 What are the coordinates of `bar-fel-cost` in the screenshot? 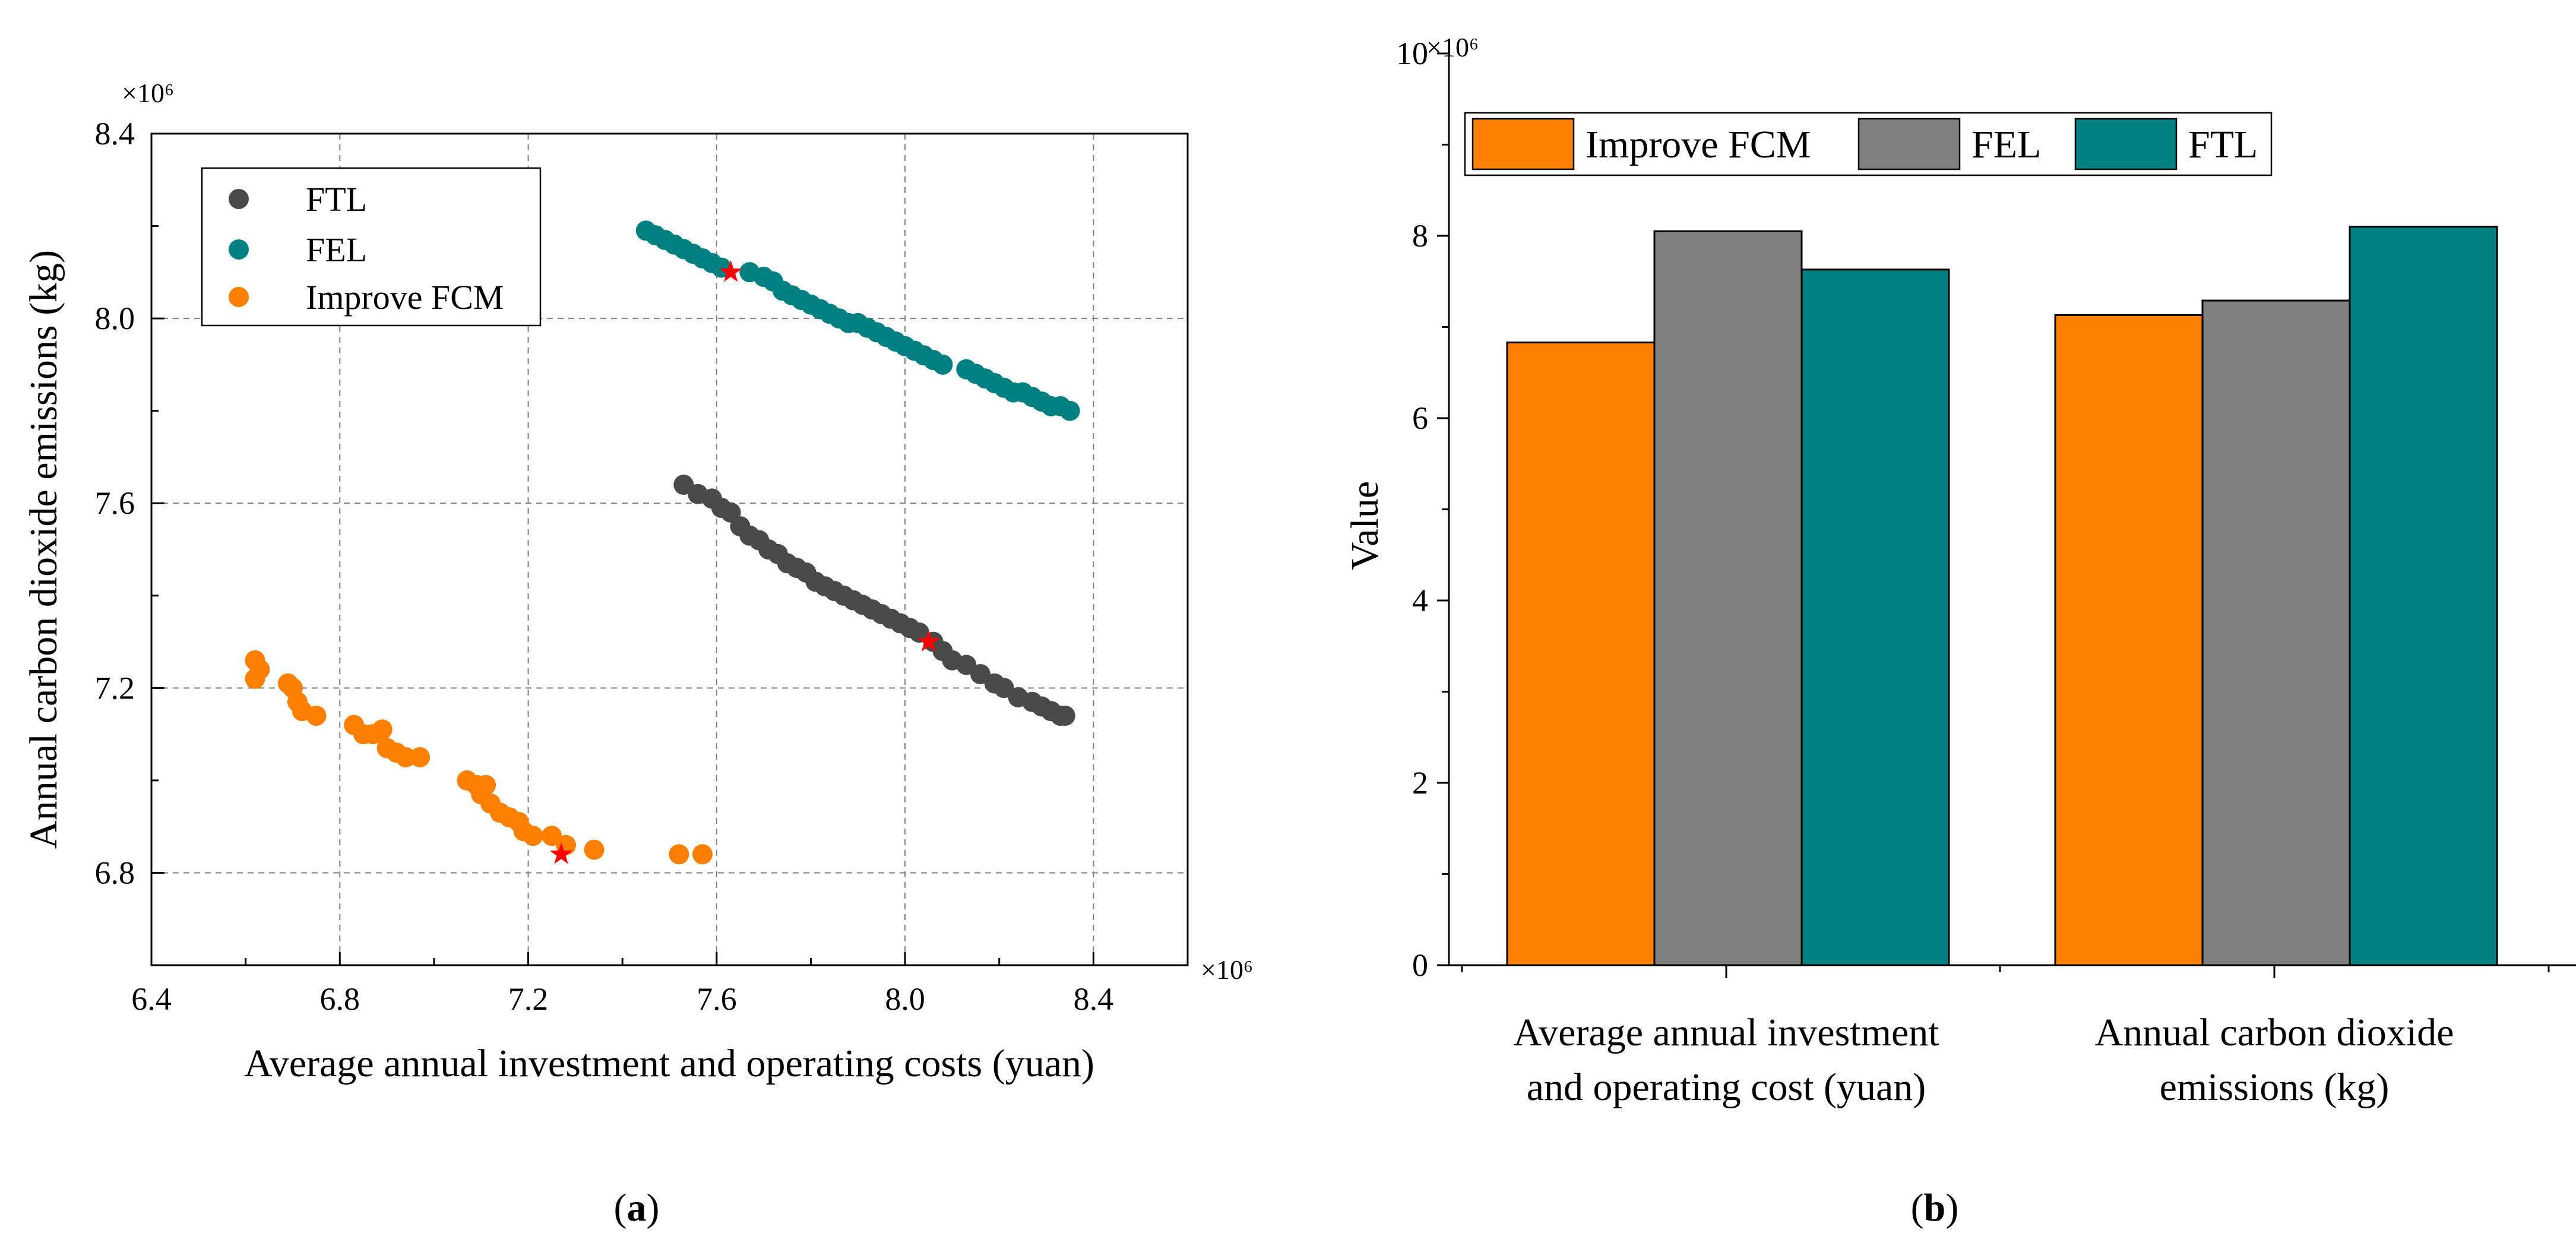 It's located at (1728, 598).